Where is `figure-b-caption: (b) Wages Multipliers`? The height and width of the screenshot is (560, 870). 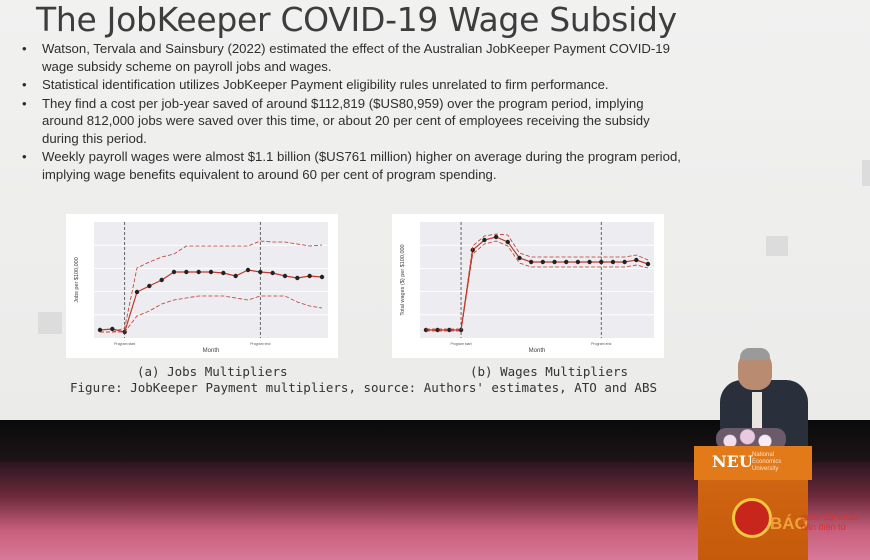
figure-b-caption: (b) Wages Multipliers is located at coordinates (549, 371).